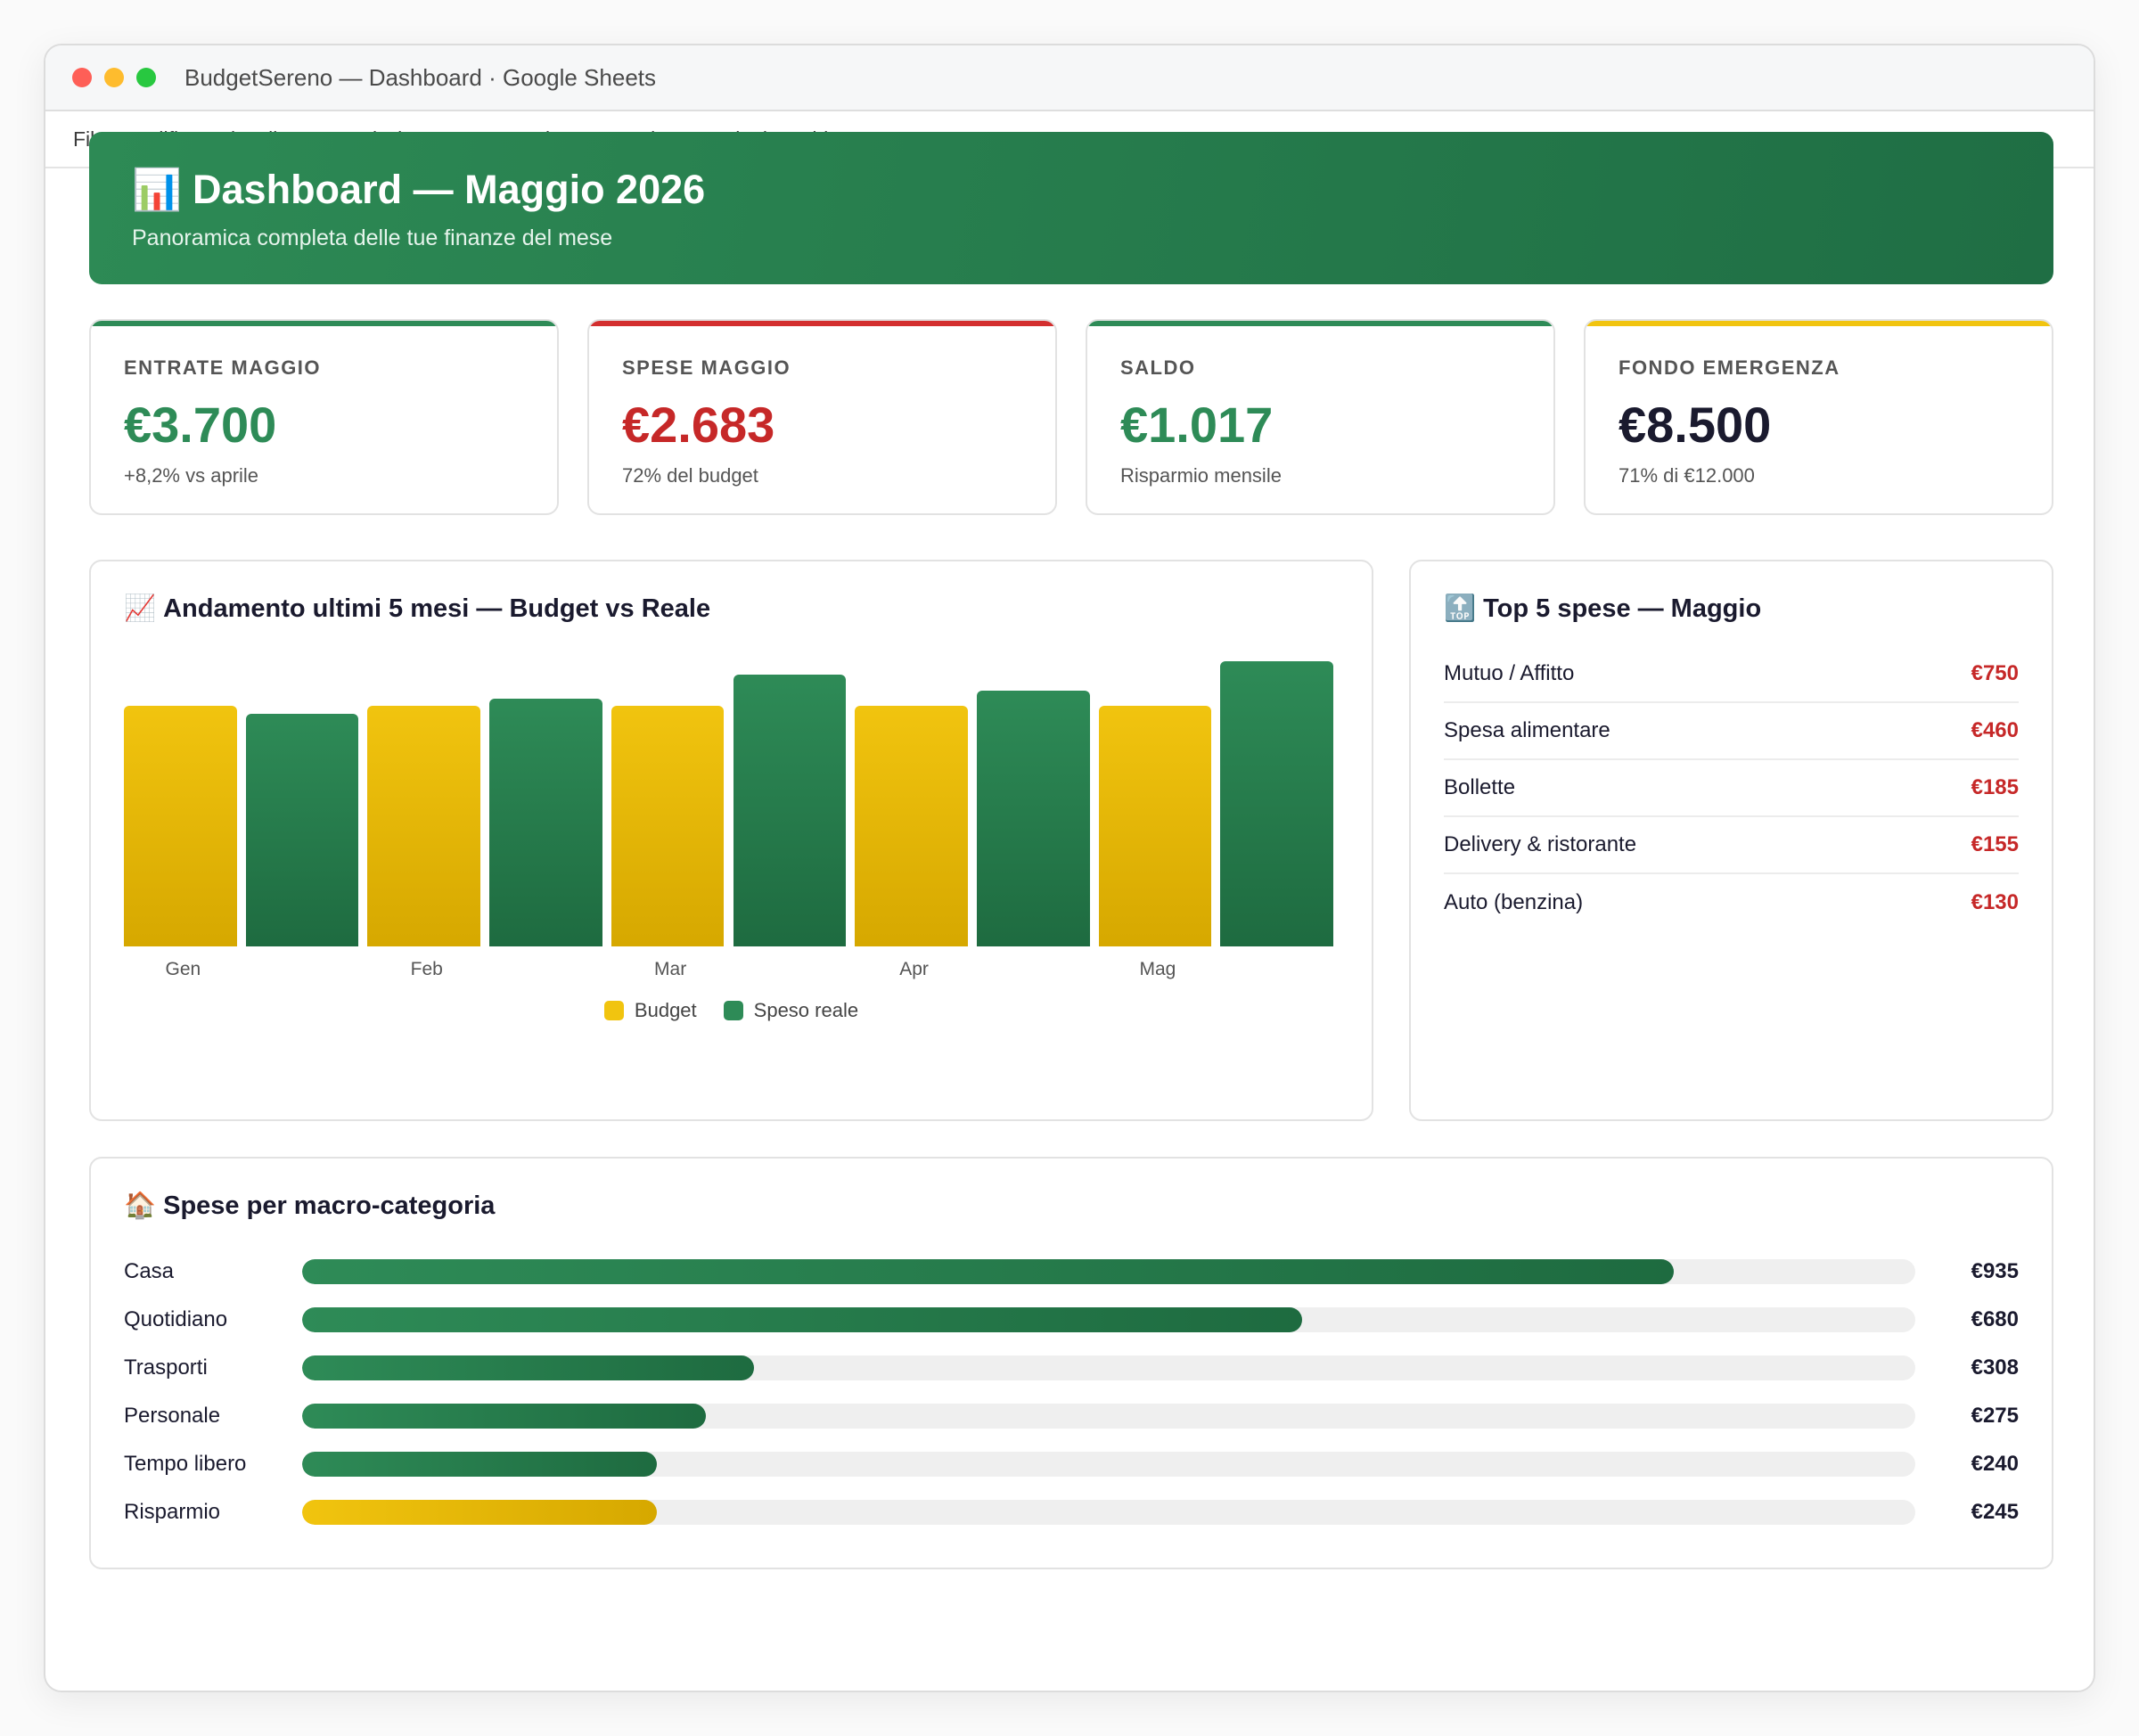  What do you see at coordinates (1995, 1368) in the screenshot?
I see `category-amount: €308` at bounding box center [1995, 1368].